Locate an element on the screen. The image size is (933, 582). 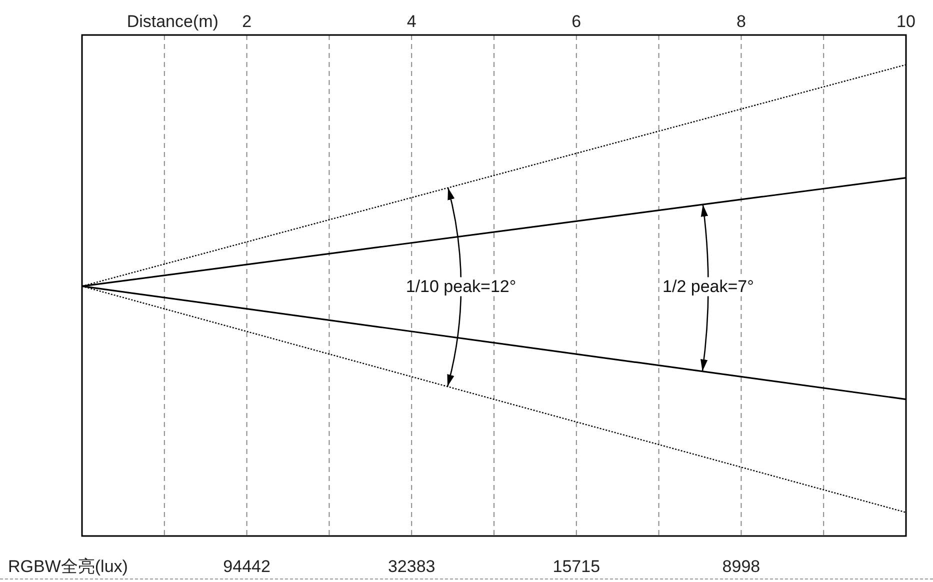
text: 15715 is located at coordinates (576, 566).